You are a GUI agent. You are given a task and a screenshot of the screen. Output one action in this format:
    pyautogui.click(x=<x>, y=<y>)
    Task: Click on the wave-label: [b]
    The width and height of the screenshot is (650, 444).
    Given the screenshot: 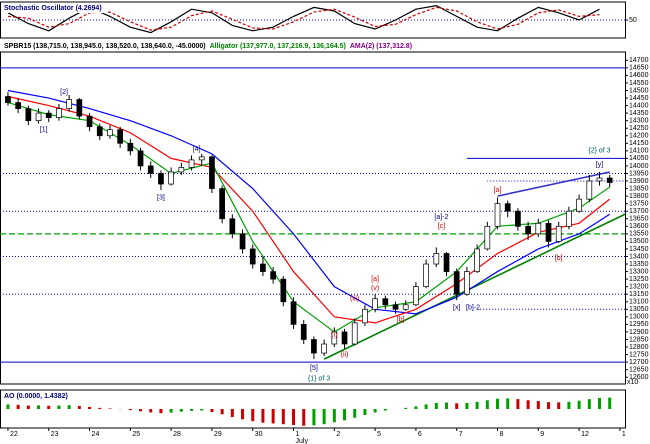 What is the action you would take?
    pyautogui.click(x=401, y=320)
    